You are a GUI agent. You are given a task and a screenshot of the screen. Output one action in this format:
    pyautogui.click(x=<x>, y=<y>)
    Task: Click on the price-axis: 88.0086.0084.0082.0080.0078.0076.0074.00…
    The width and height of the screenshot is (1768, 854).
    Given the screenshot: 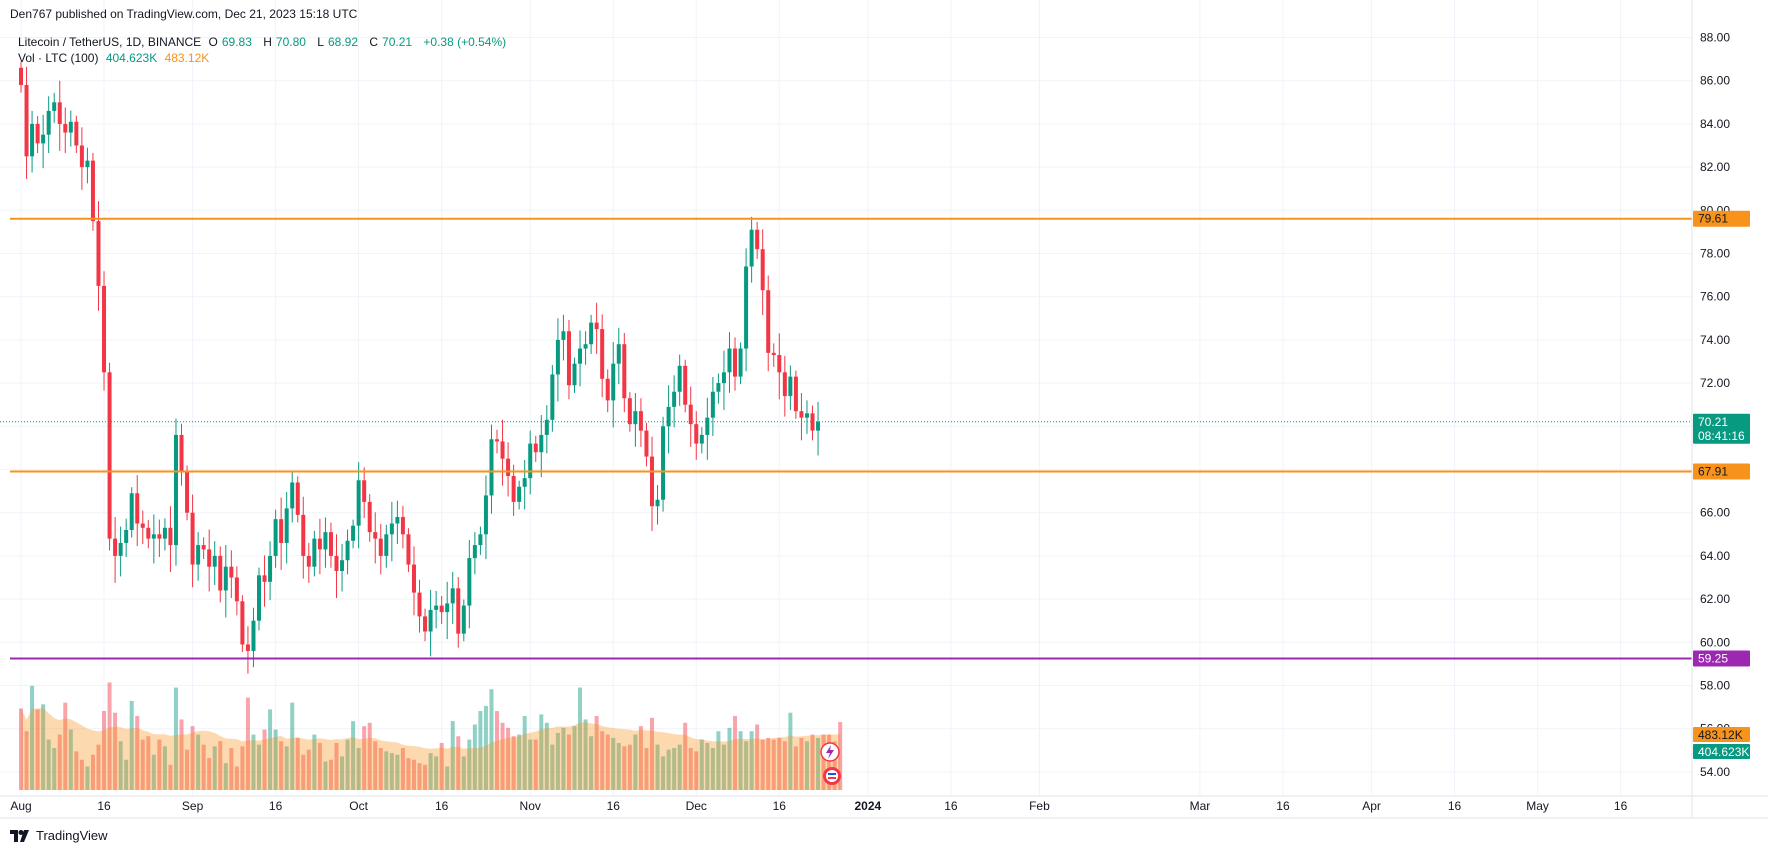 What is the action you would take?
    pyautogui.click(x=1715, y=405)
    